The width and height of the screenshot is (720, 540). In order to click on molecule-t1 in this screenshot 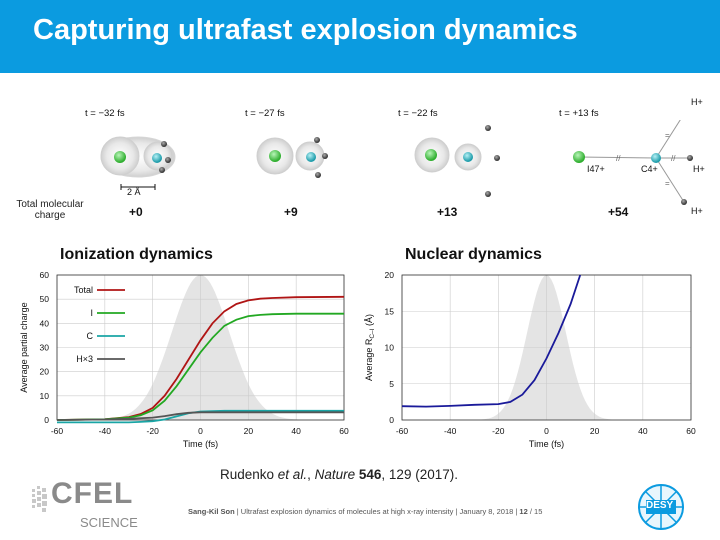, I will do `click(138, 163)`.